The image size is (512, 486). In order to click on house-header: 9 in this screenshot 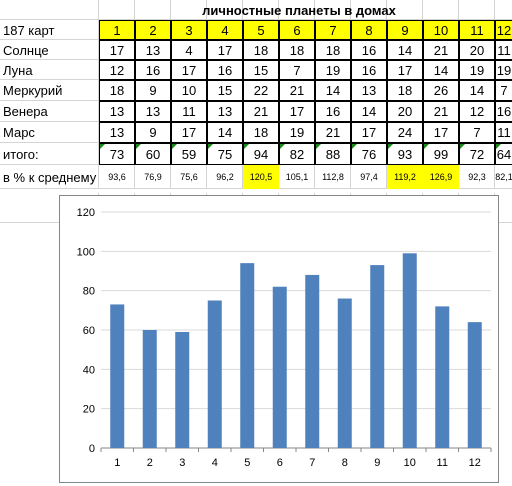, I will do `click(405, 30)`.